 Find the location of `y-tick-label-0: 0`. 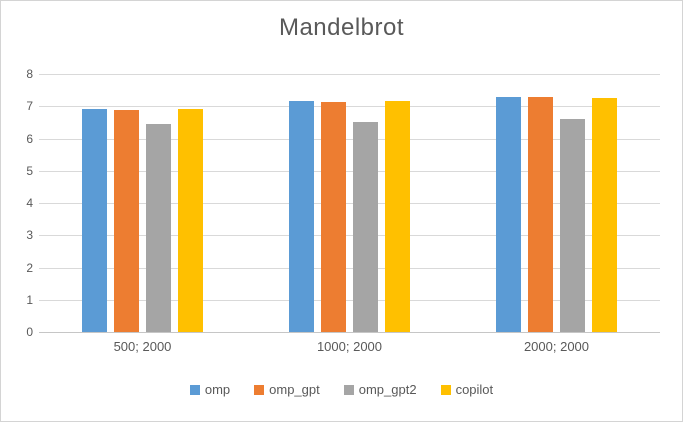

y-tick-label-0: 0 is located at coordinates (29, 332).